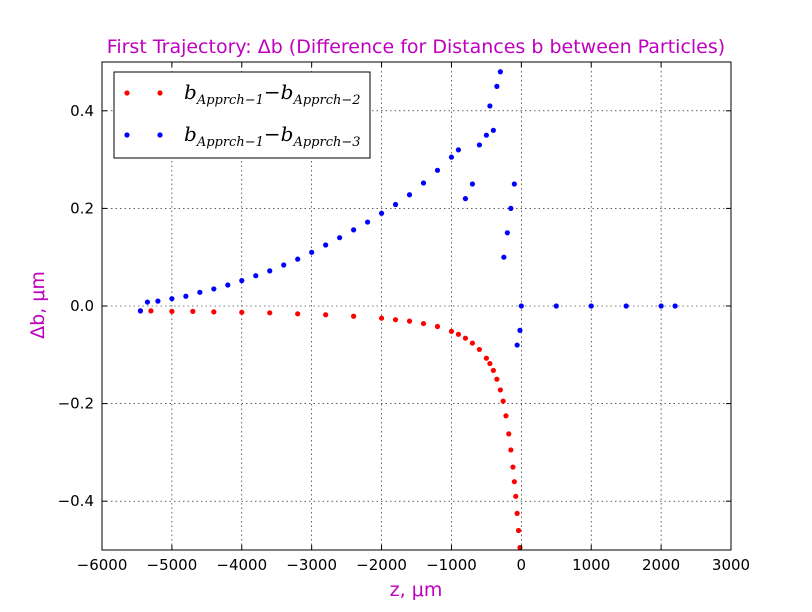 This screenshot has width=812, height=612. What do you see at coordinates (591, 565) in the screenshot?
I see `x-tick-label: 1000` at bounding box center [591, 565].